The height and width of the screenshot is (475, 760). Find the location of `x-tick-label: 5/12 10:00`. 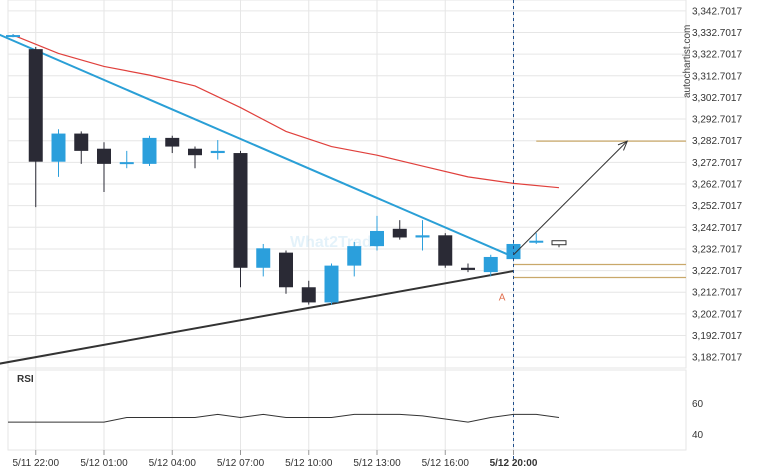

x-tick-label: 5/12 10:00 is located at coordinates (309, 463).